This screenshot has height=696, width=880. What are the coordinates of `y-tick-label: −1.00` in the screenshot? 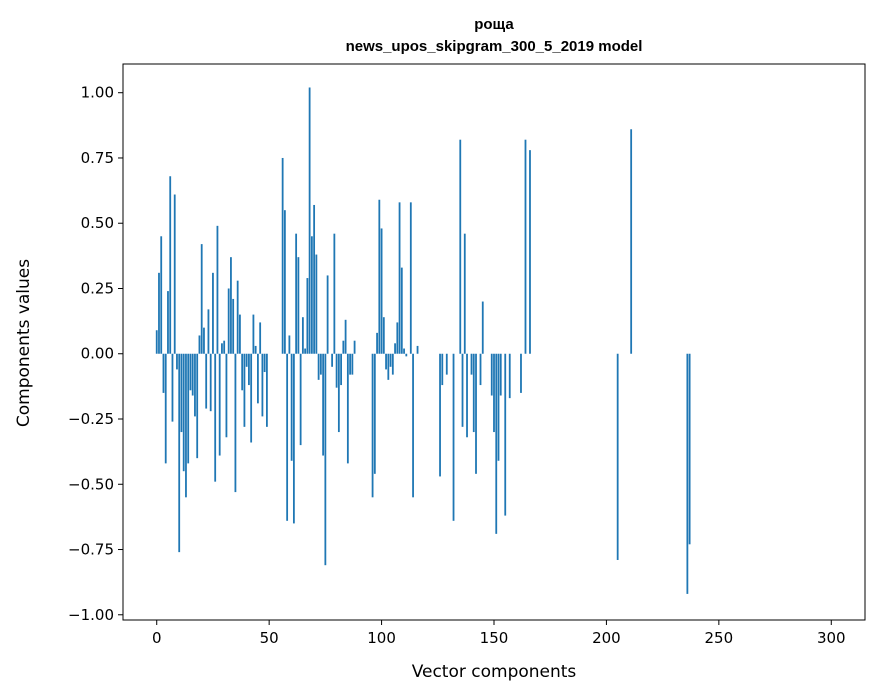 It's located at (91, 615).